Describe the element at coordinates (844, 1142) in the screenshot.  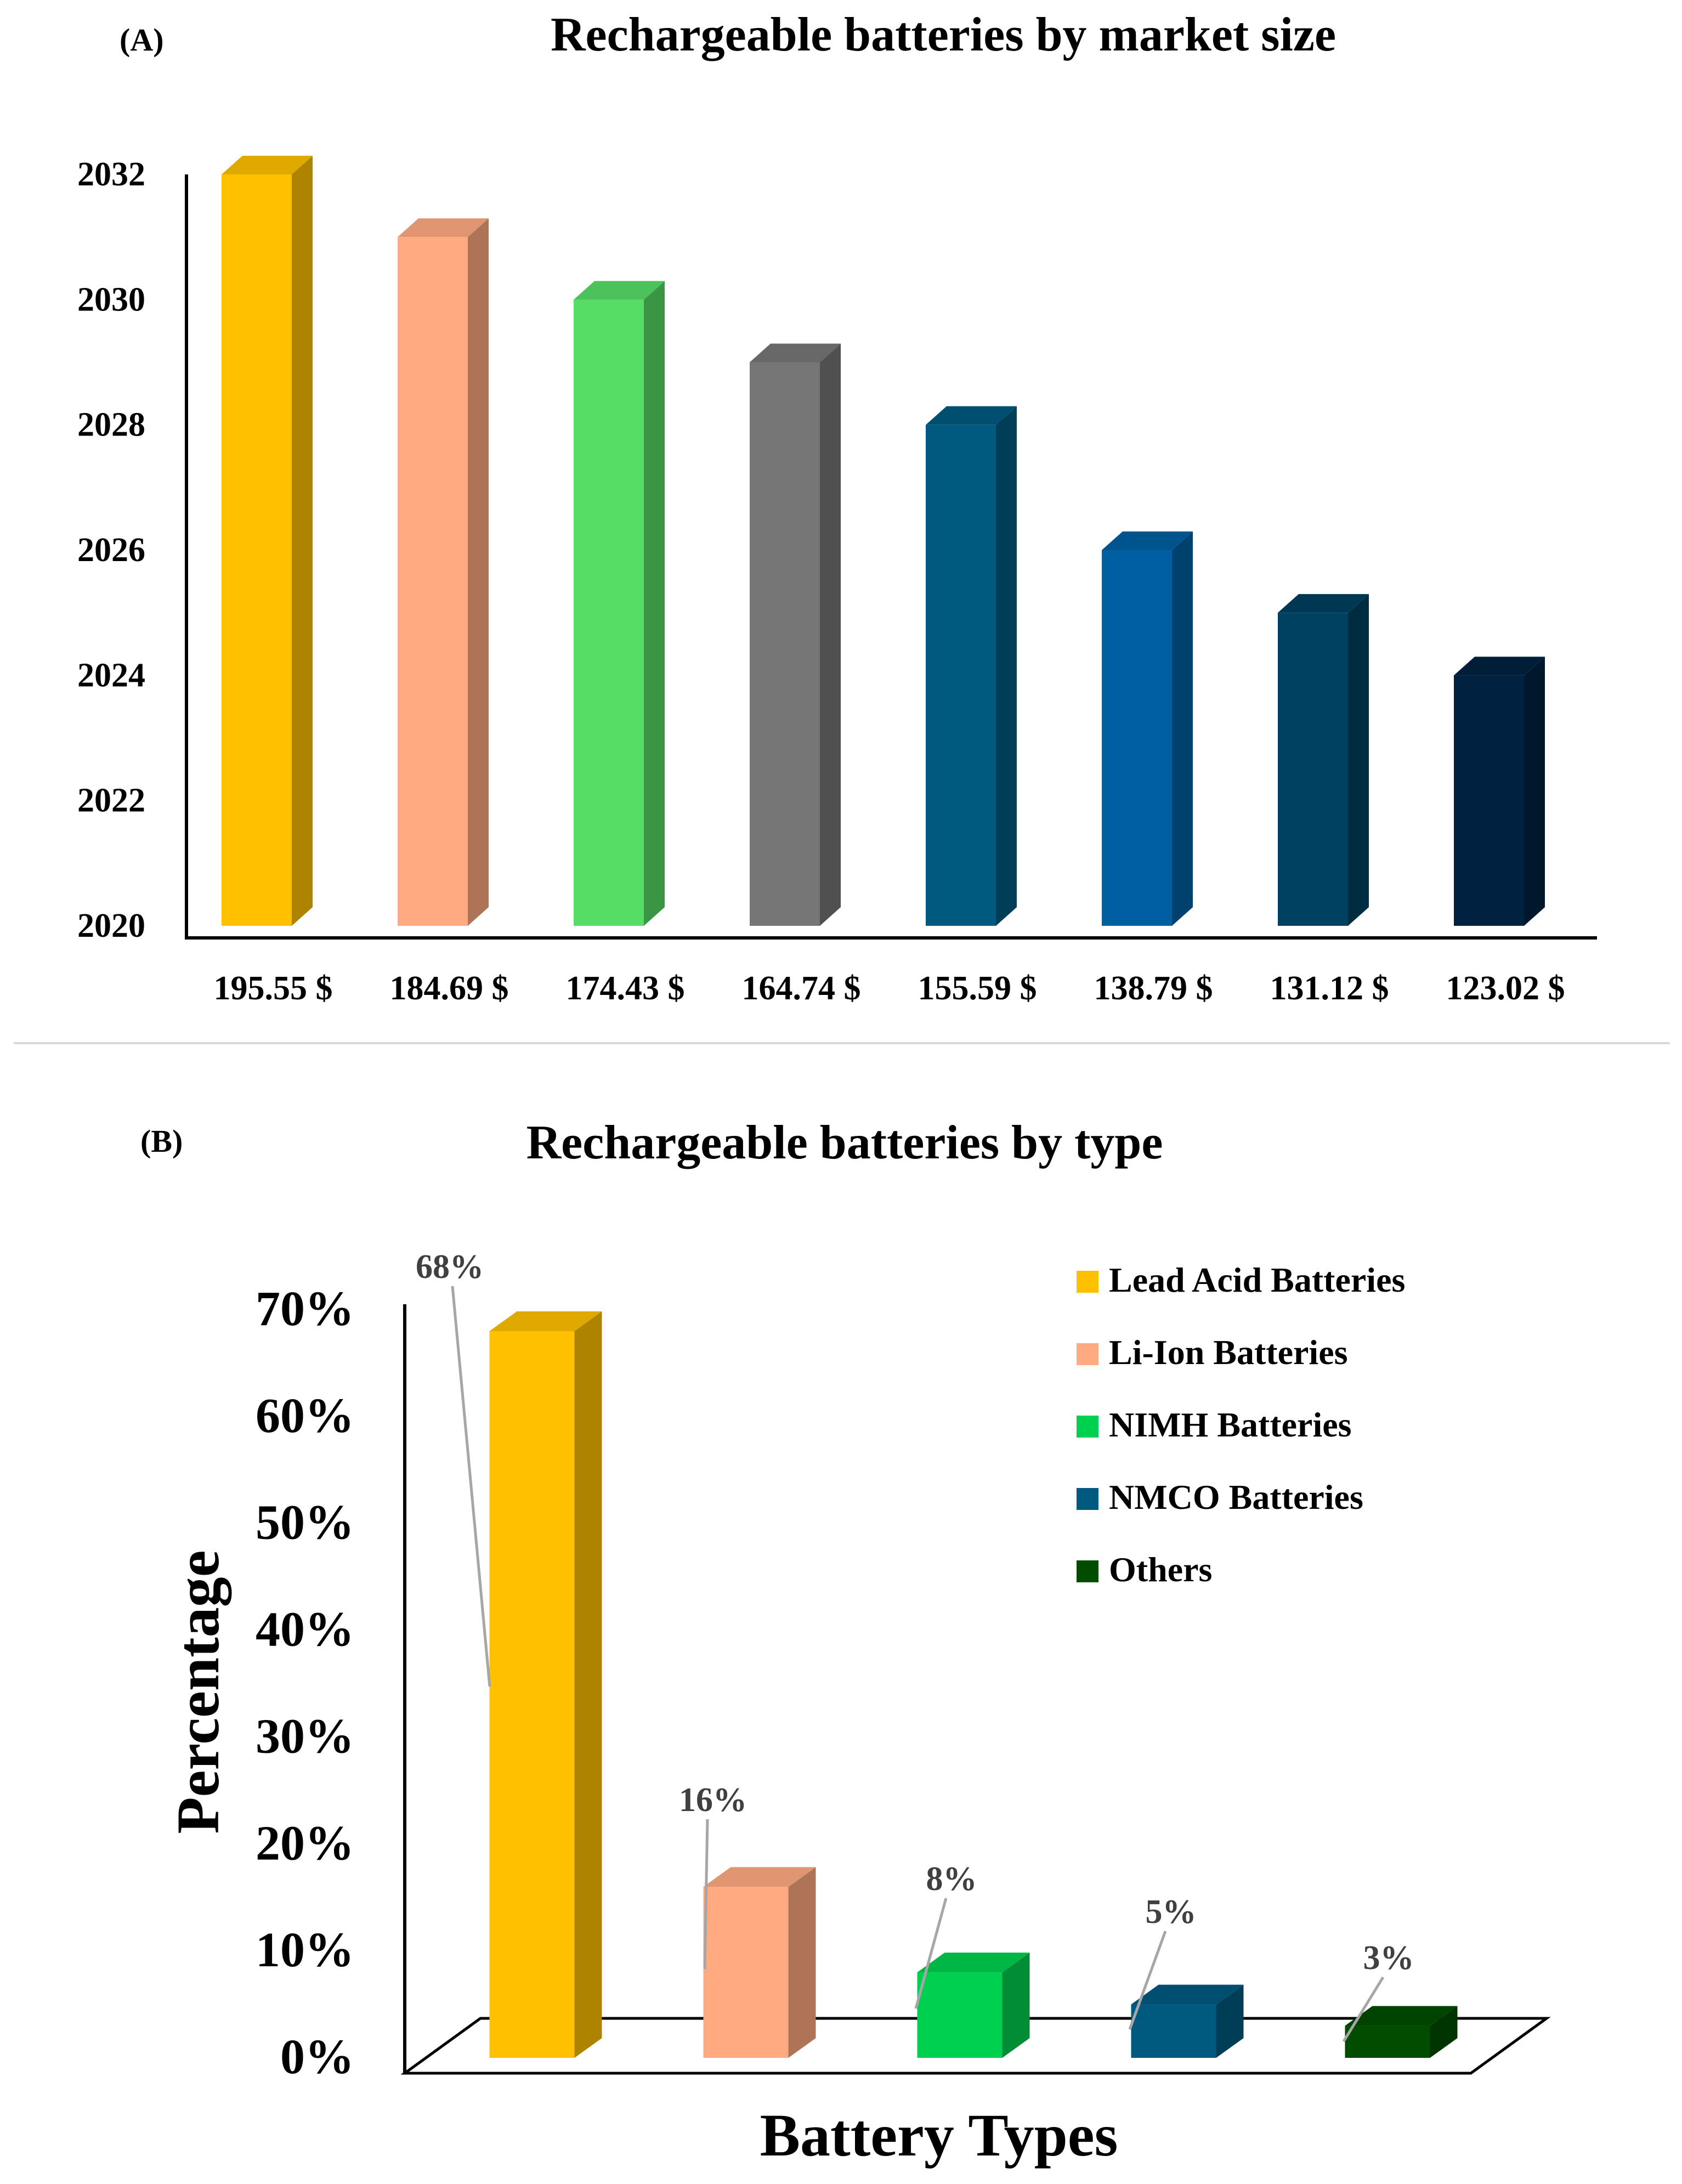
I see `panel-b-title: Rechargeable batteries by type` at that location.